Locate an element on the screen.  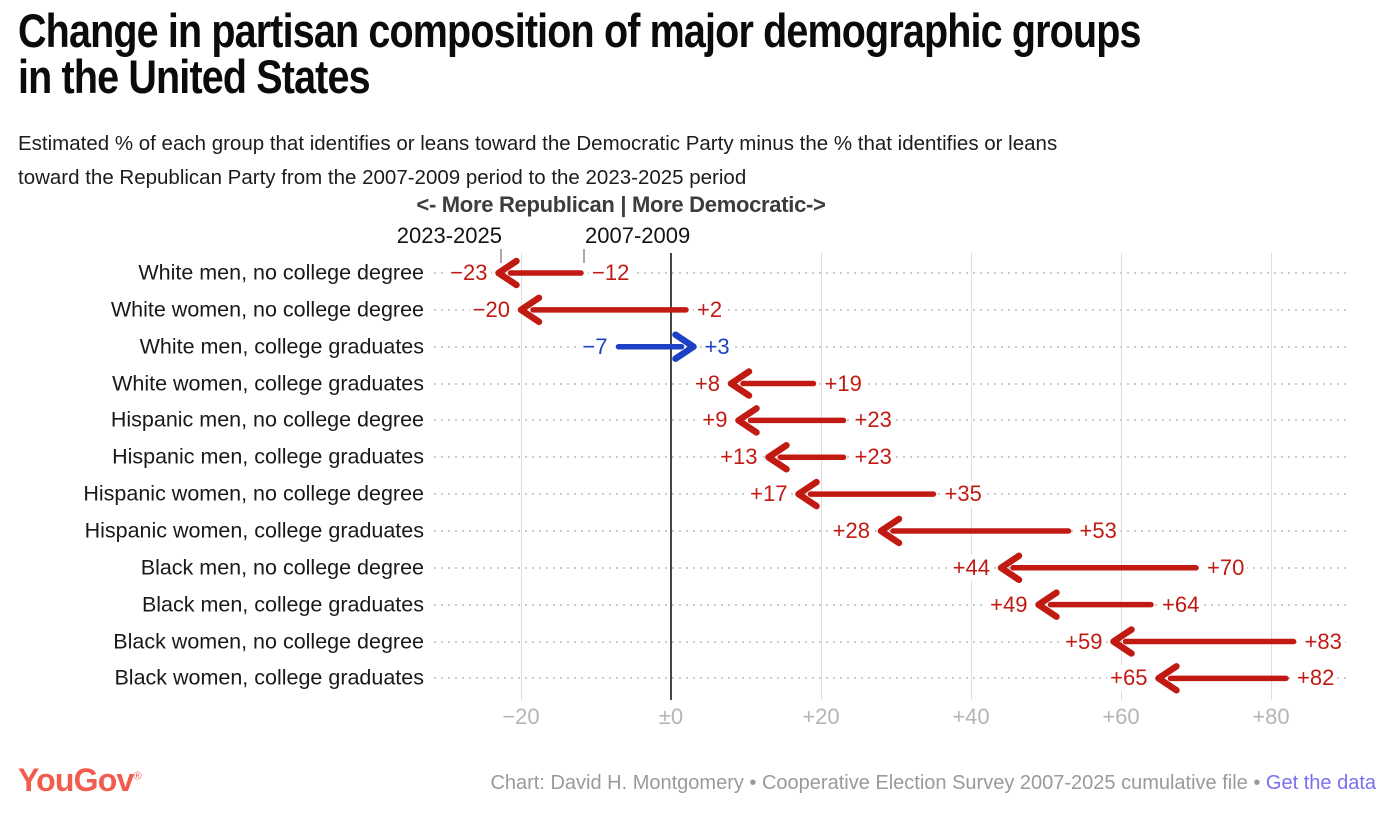
row-label: Black women, college graduates is located at coordinates (269, 677).